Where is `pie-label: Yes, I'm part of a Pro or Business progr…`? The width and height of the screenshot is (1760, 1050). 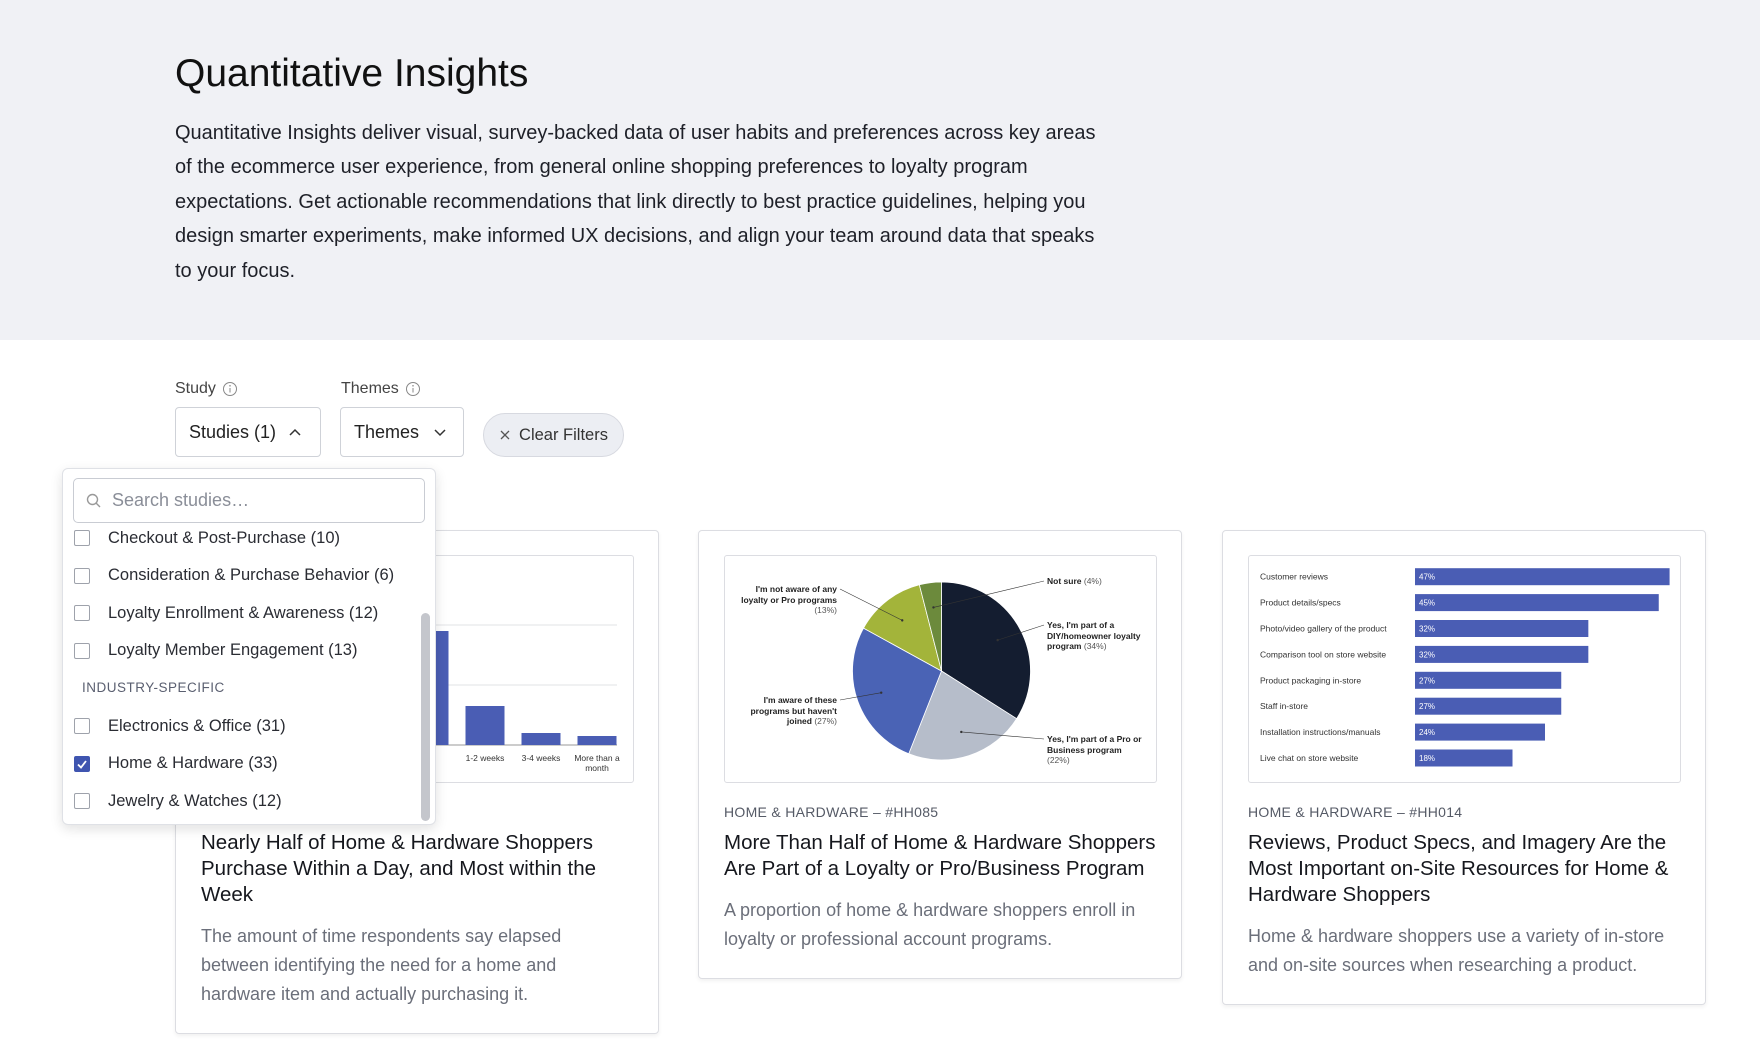 pie-label: Yes, I'm part of a Pro or Business progr… is located at coordinates (1094, 750).